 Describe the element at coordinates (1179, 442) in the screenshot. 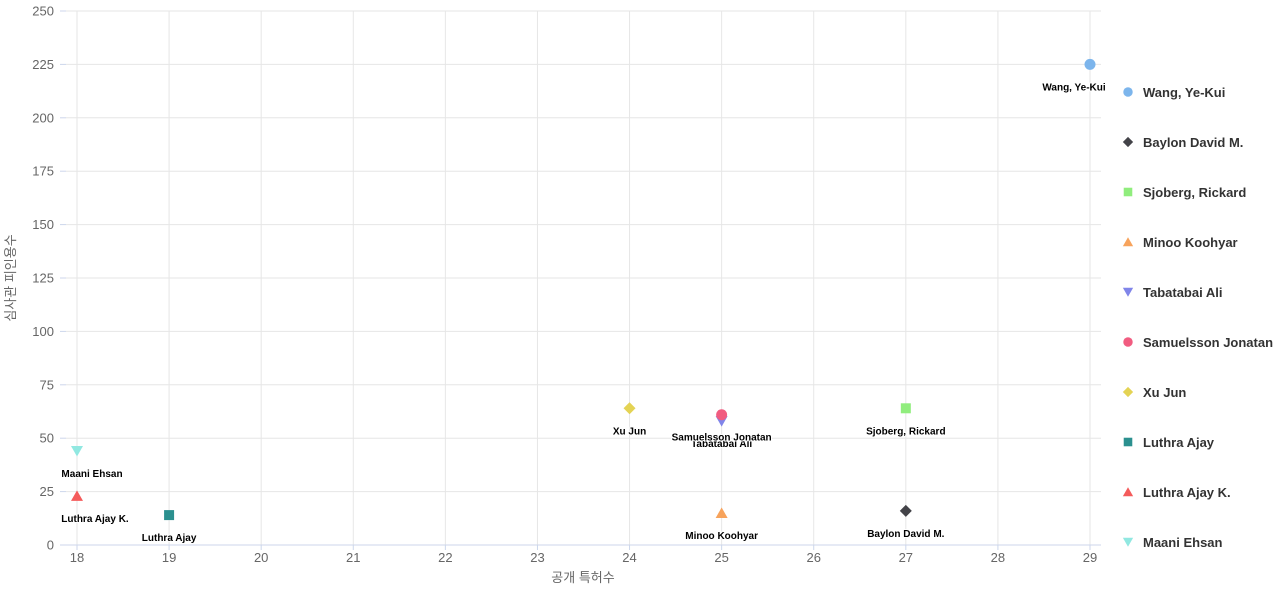

I see `legend-label: Luthra Ajay` at that location.